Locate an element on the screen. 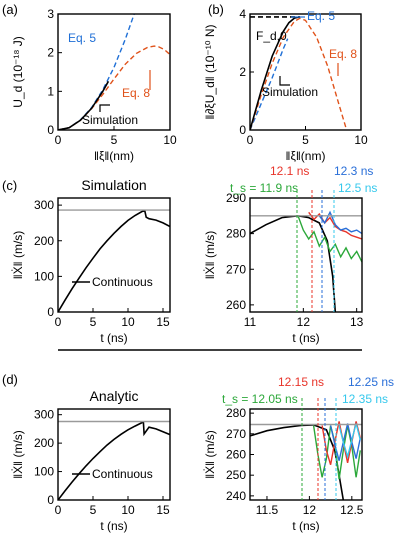 This screenshot has height=536, width=403. x-tick-label: 11.5 is located at coordinates (267, 510).